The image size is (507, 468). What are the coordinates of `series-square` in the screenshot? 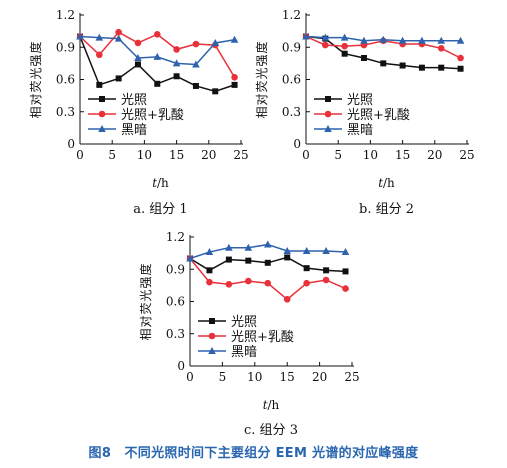 It's located at (157, 64).